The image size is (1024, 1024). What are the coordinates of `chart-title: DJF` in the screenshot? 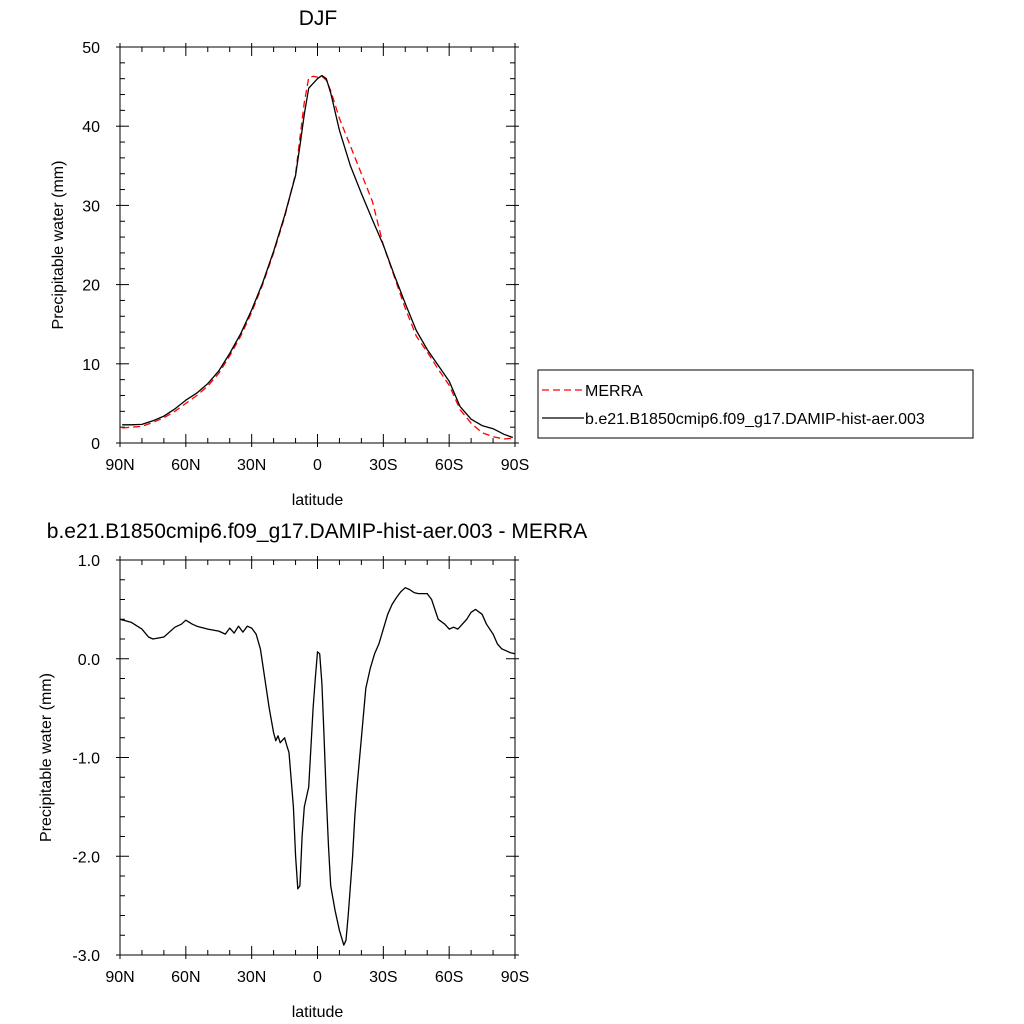 It's located at (318, 18).